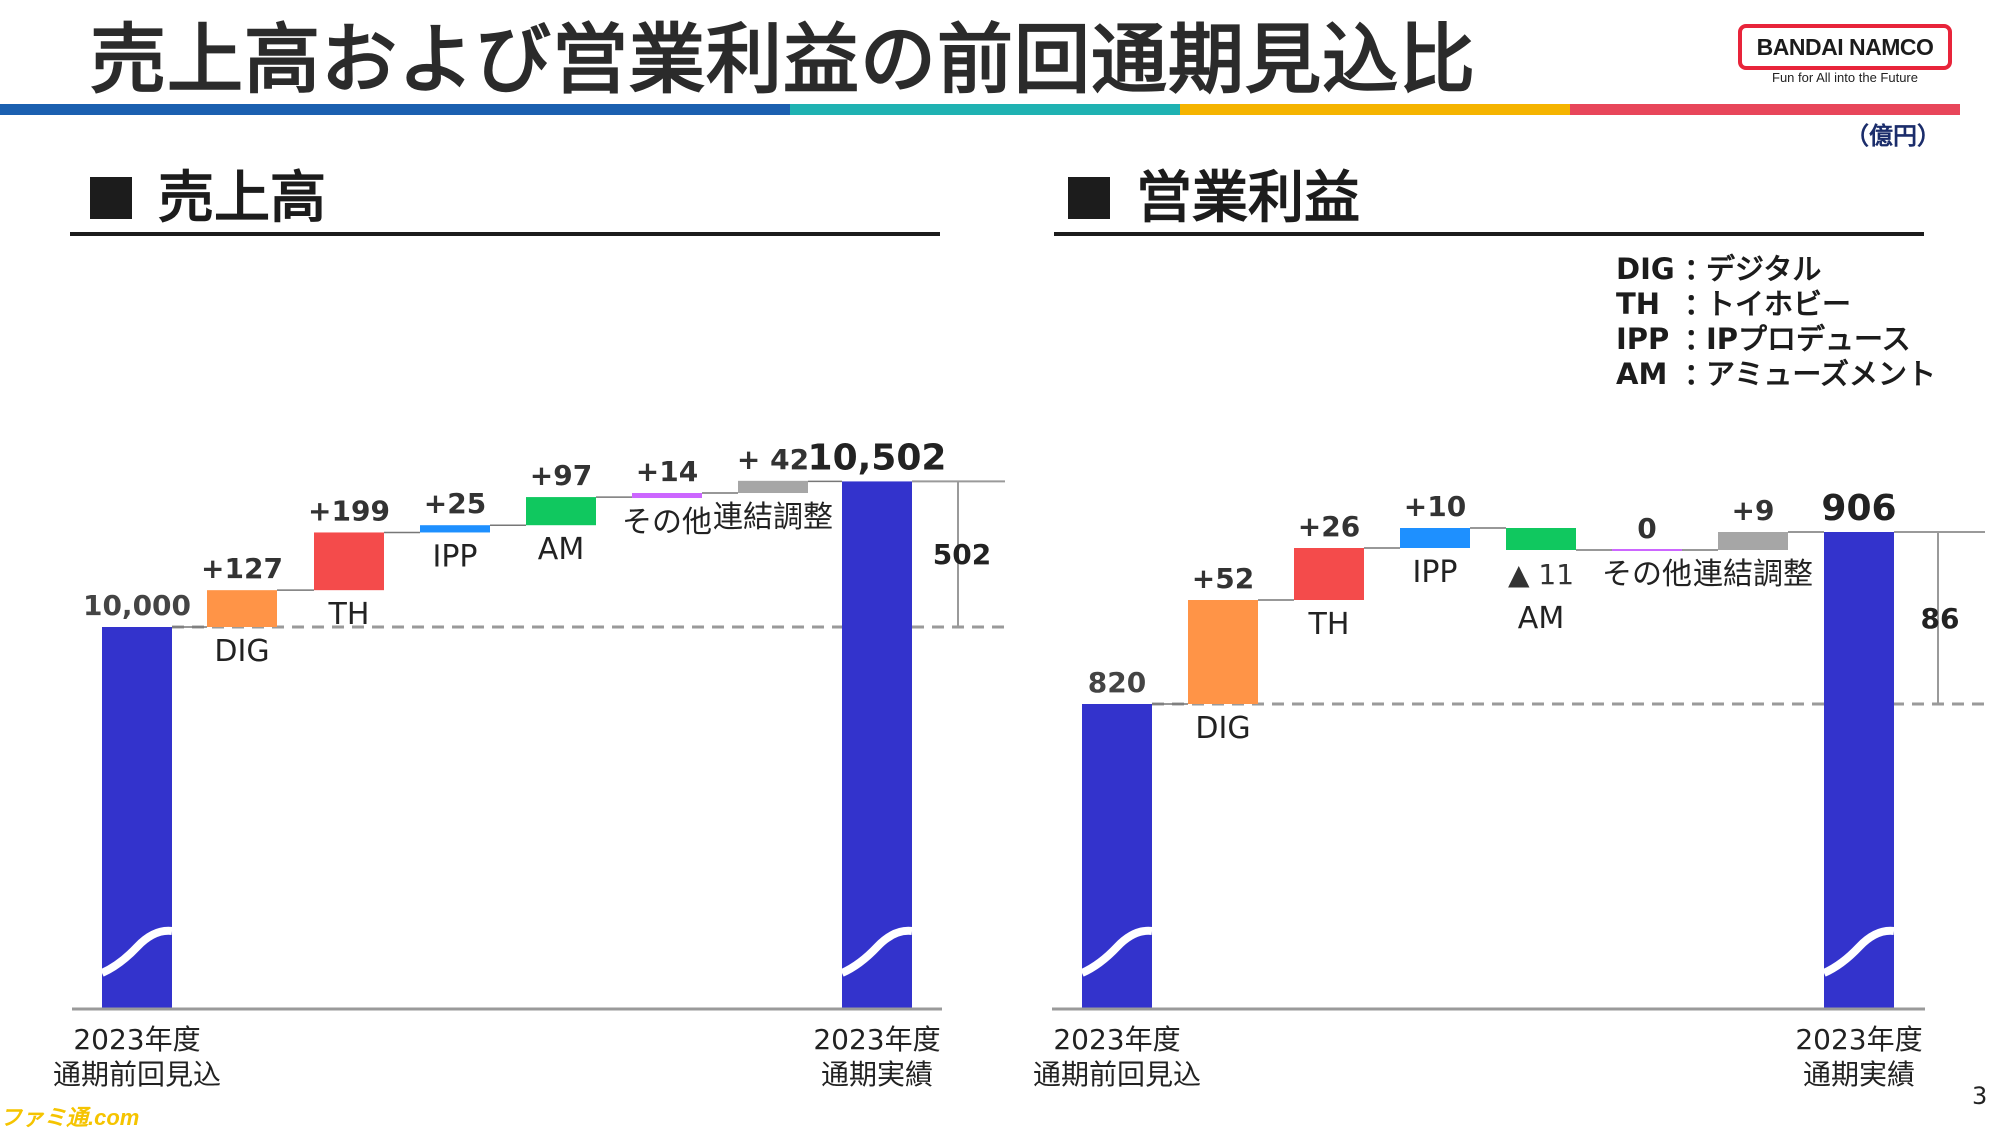 This screenshot has height=1132, width=2000. I want to click on value-label-IPP: +10, so click(1435, 506).